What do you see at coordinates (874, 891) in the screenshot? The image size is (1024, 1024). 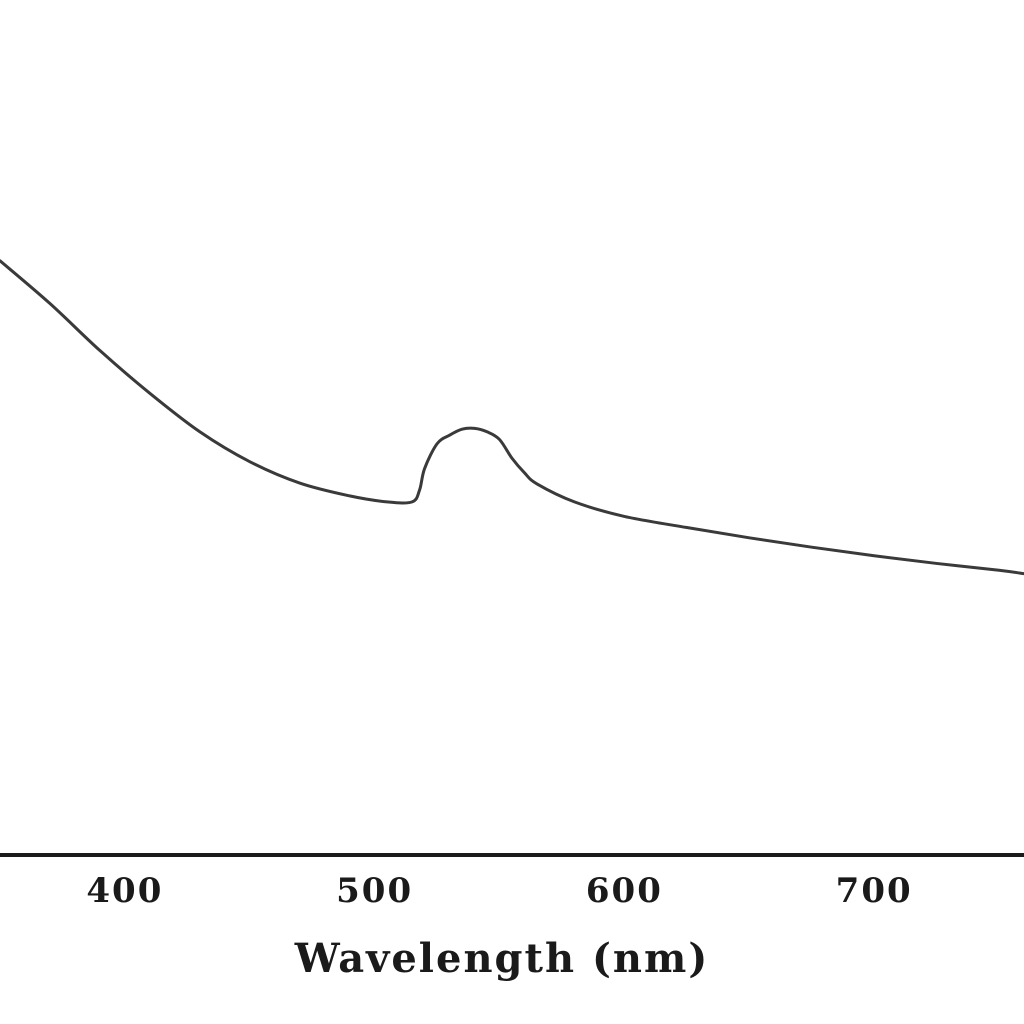 I see `x-tick-label: 700` at bounding box center [874, 891].